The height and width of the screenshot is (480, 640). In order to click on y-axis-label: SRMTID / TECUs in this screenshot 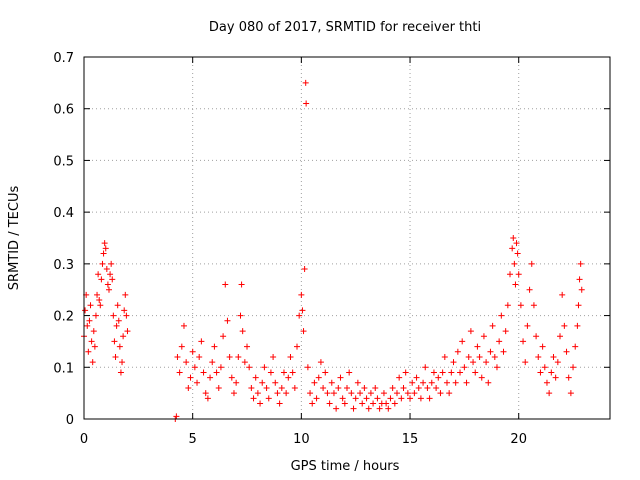, I will do `click(14, 238)`.